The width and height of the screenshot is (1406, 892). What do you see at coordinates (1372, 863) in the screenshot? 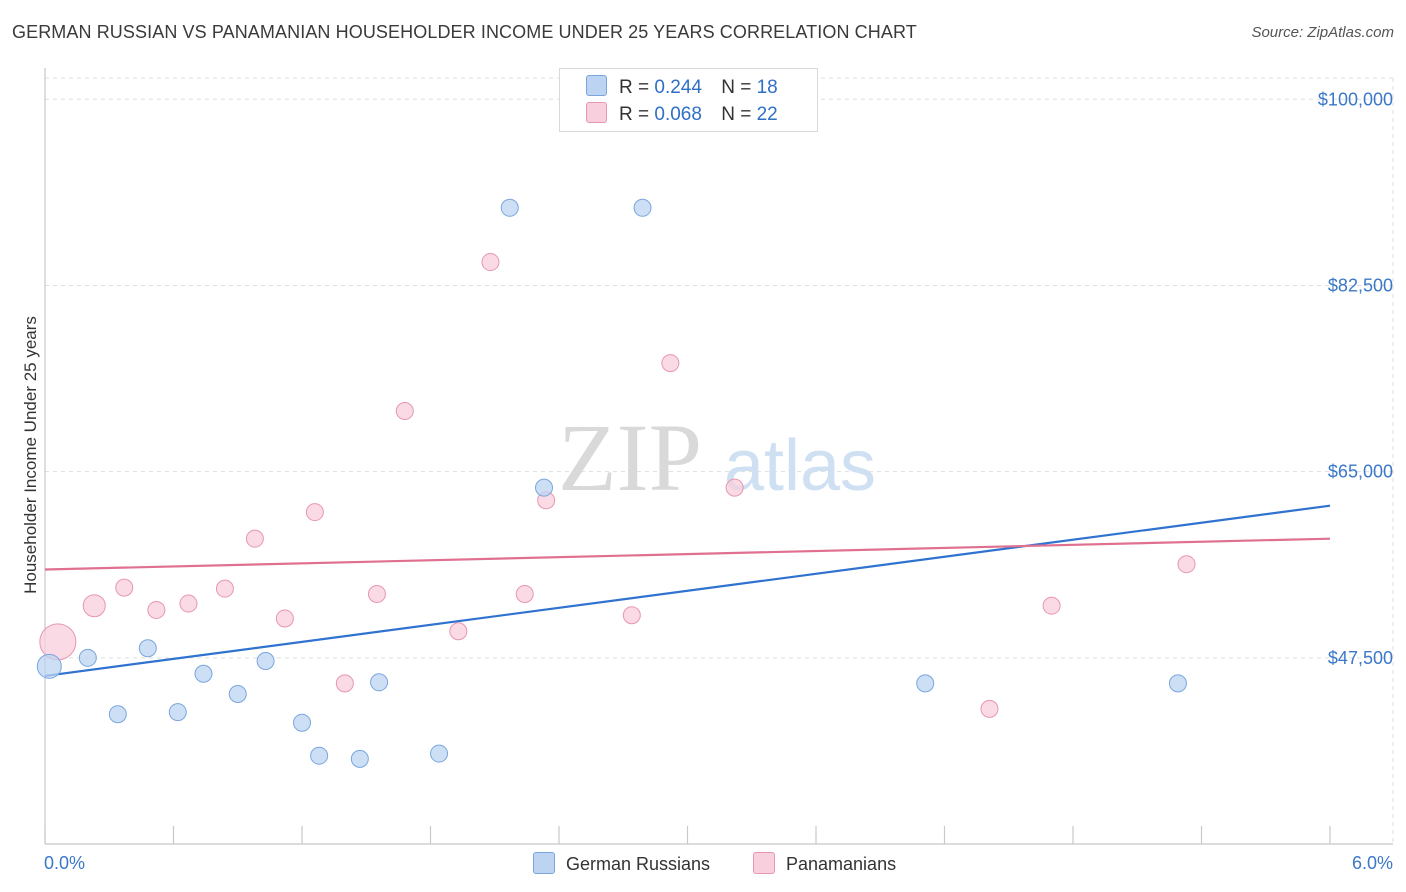
I see `x-tick-label-max: 6.0%` at bounding box center [1372, 863].